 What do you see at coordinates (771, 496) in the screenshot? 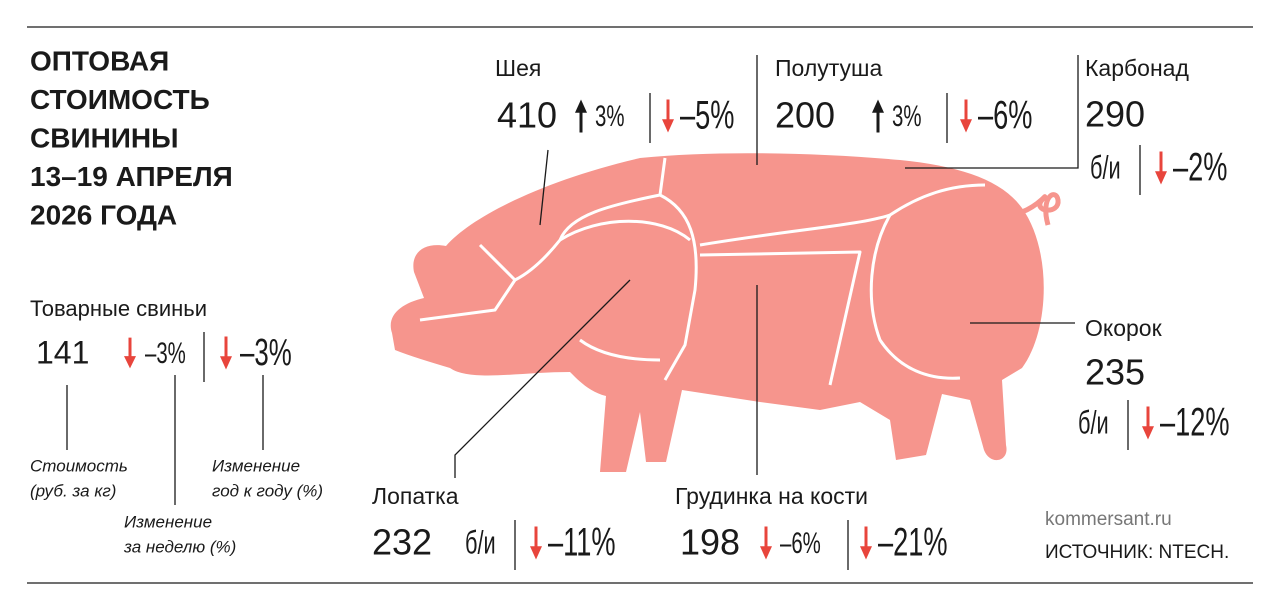
I see `cut-name: Грудинка на кости` at bounding box center [771, 496].